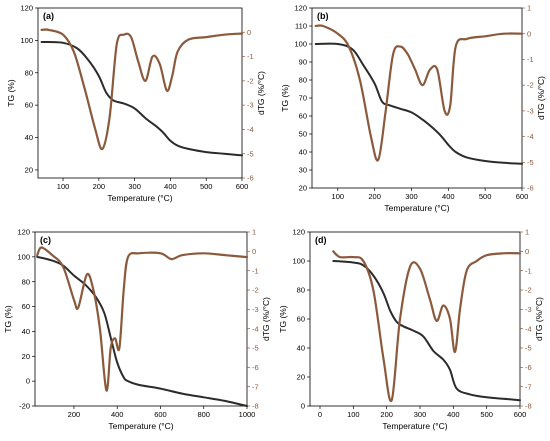 Image resolution: width=550 pixels, height=441 pixels. What do you see at coordinates (45, 240) in the screenshot?
I see `panel-label: (c)` at bounding box center [45, 240].